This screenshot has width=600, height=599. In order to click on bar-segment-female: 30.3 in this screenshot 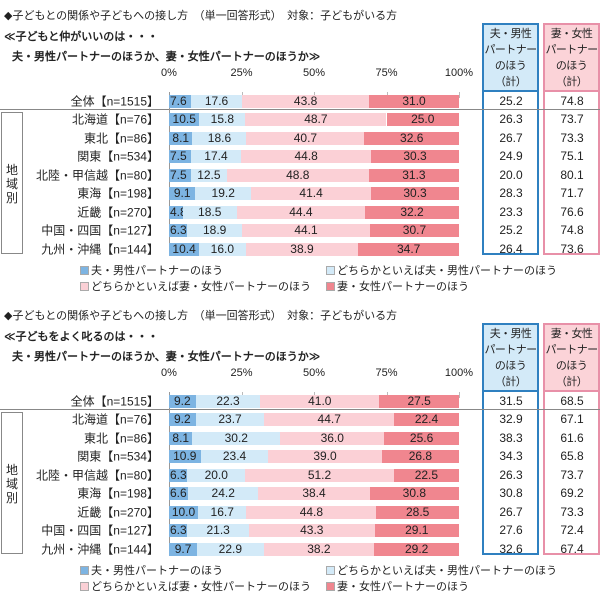, I will do `click(415, 156)`.